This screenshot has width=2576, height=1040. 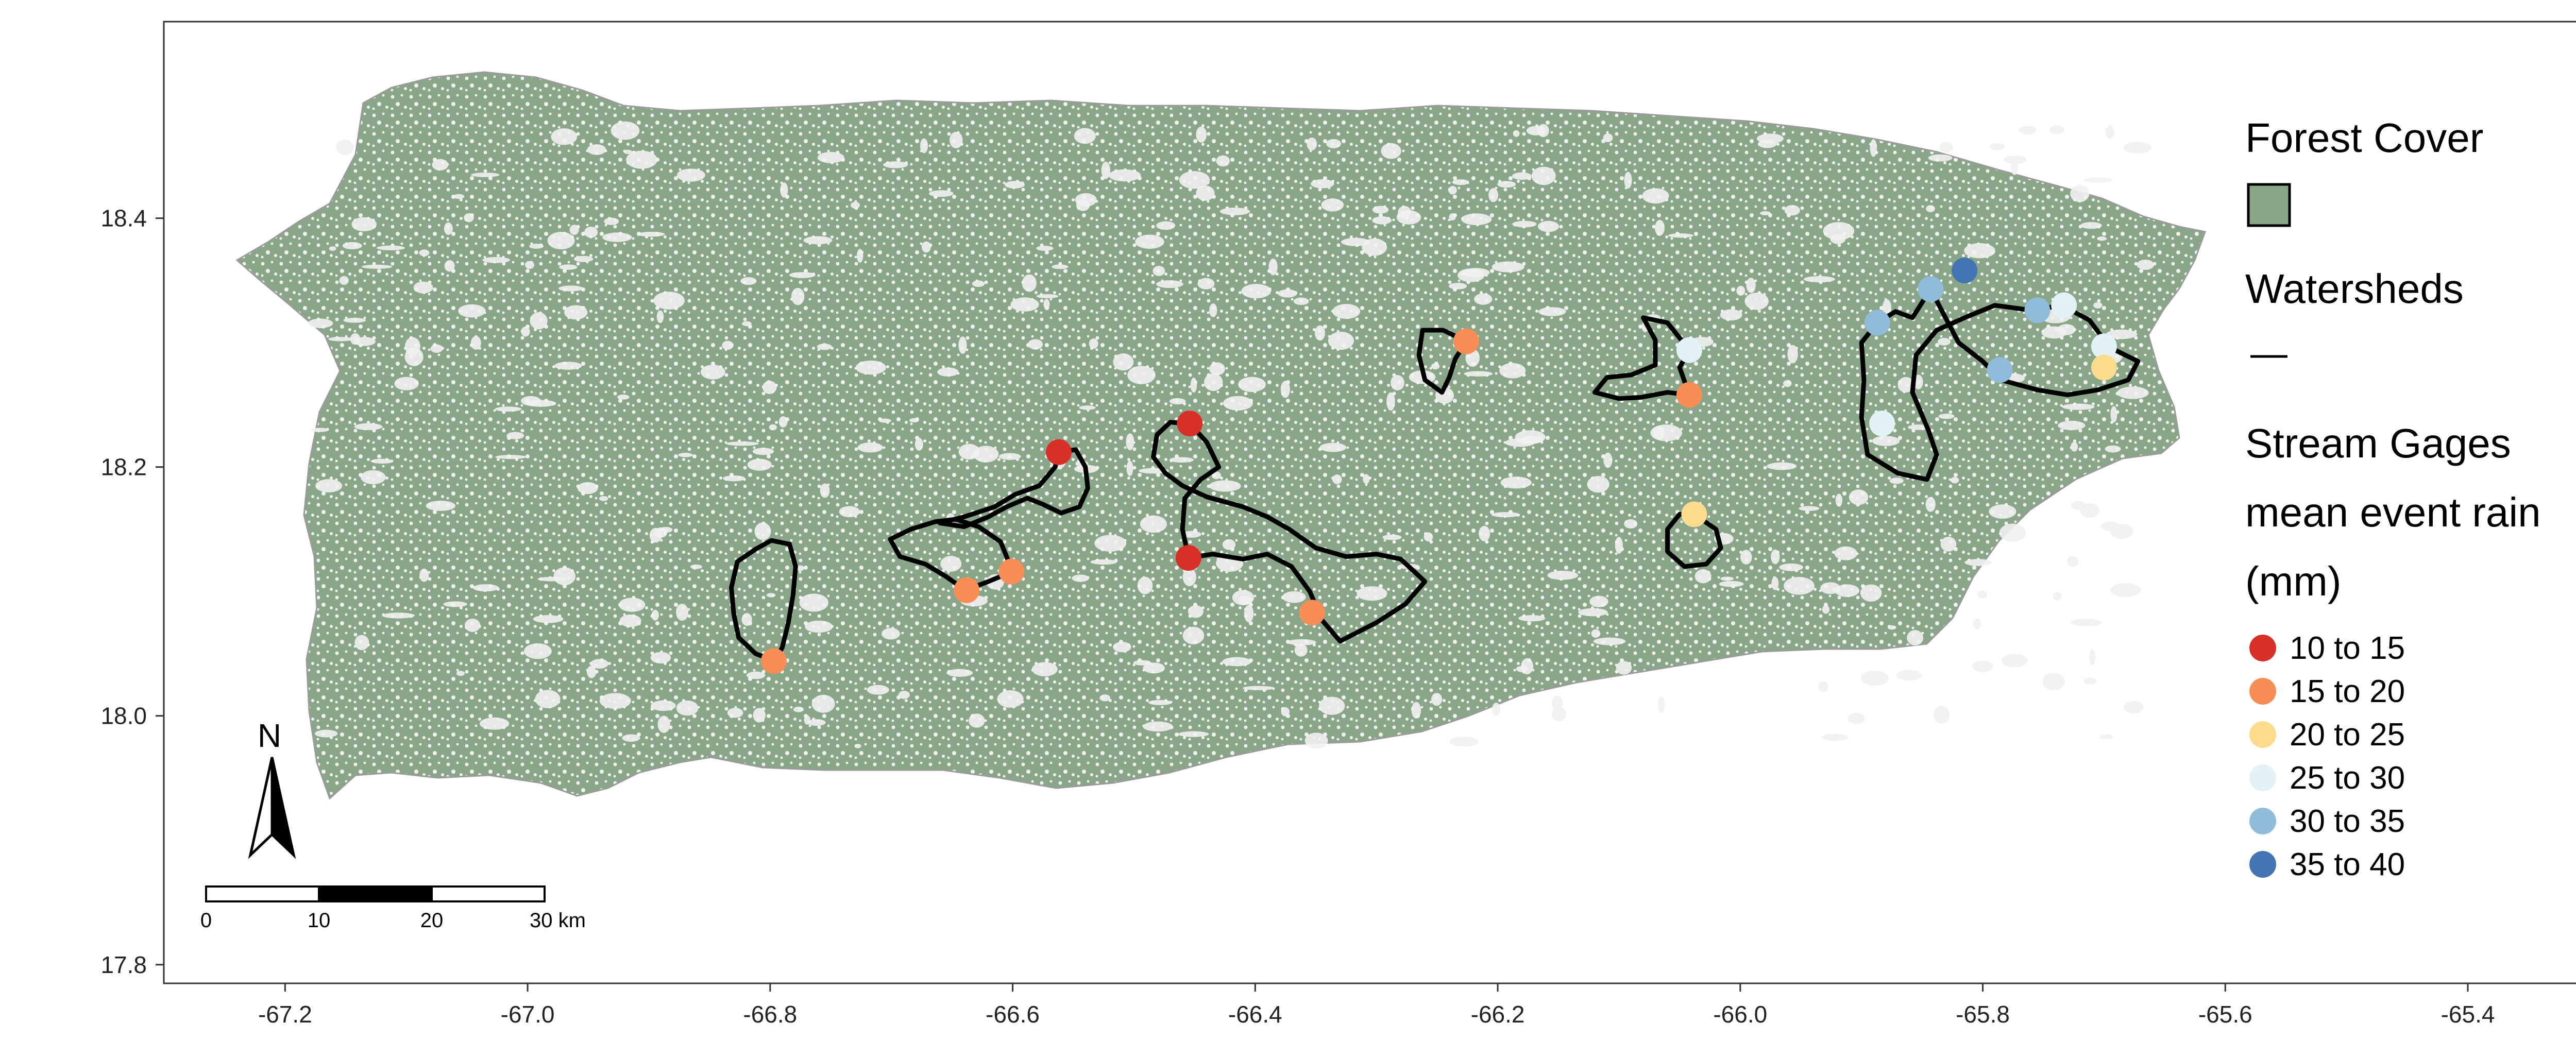 I want to click on scale-bar-label: 10, so click(x=319, y=920).